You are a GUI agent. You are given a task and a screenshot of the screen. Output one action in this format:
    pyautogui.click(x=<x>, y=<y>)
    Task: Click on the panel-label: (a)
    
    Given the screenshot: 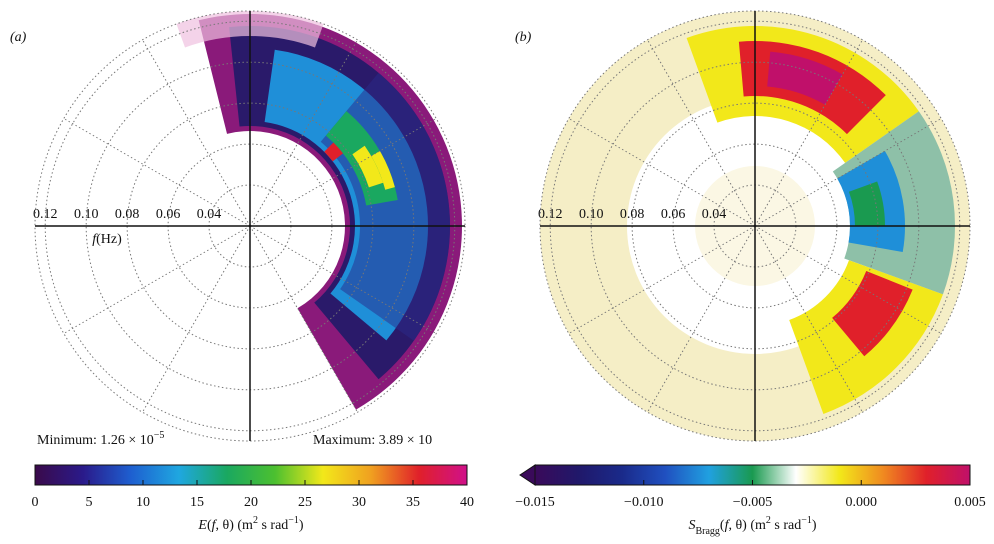 What is the action you would take?
    pyautogui.click(x=18, y=37)
    